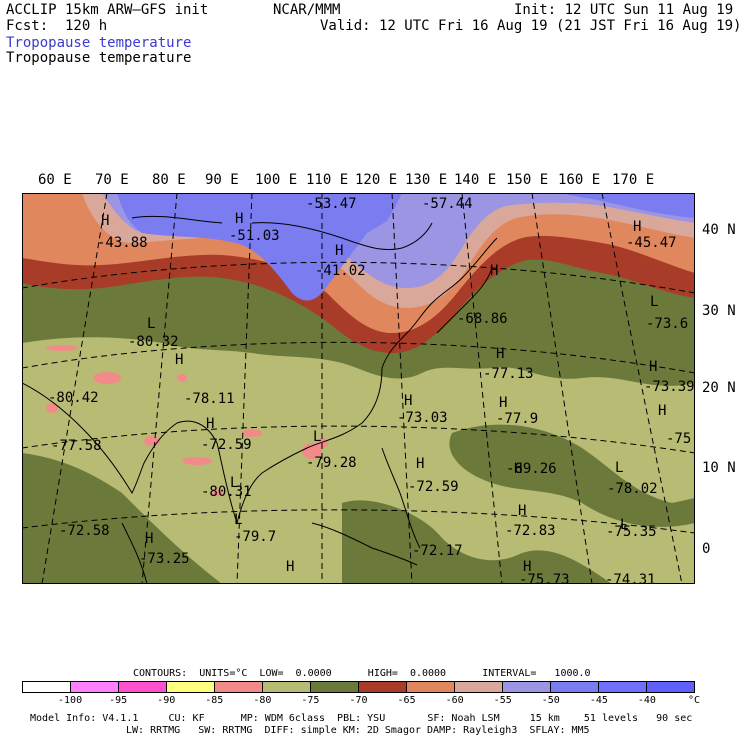 Image resolution: width=740 pixels, height=740 pixels. I want to click on contour-value-label: -72.83, so click(530, 531).